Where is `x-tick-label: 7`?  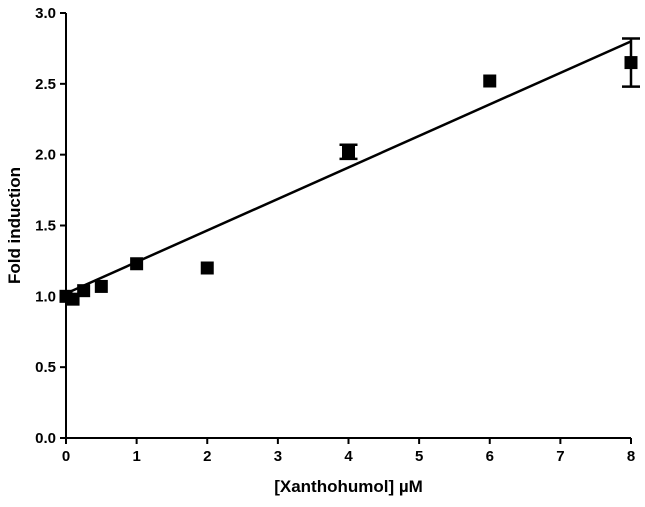
x-tick-label: 7 is located at coordinates (560, 456).